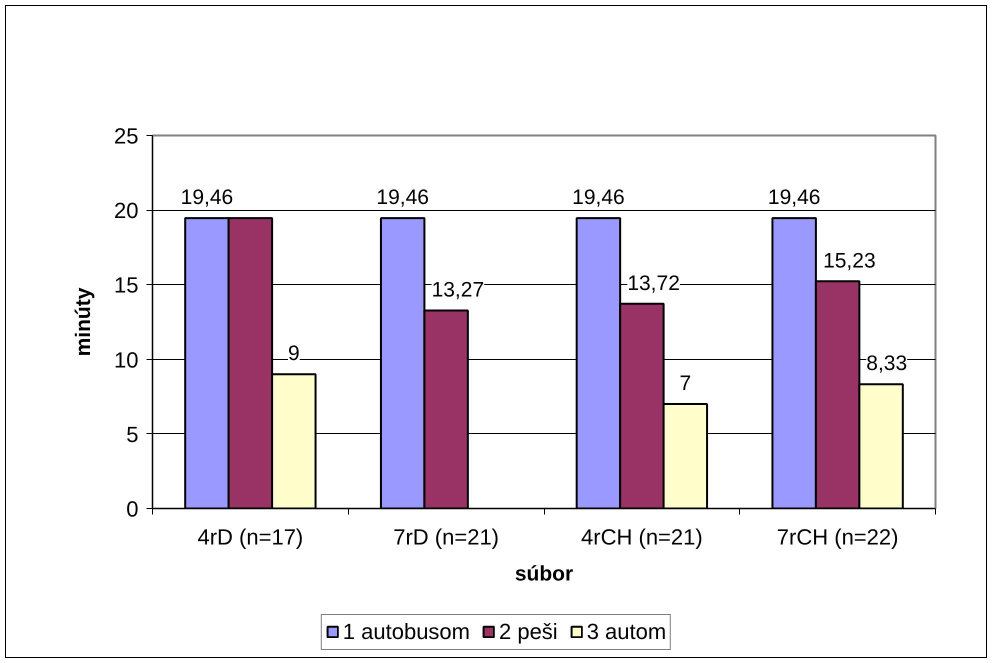 This screenshot has width=992, height=663. I want to click on x-tick-label: 7rCH (n=22), so click(837, 537).